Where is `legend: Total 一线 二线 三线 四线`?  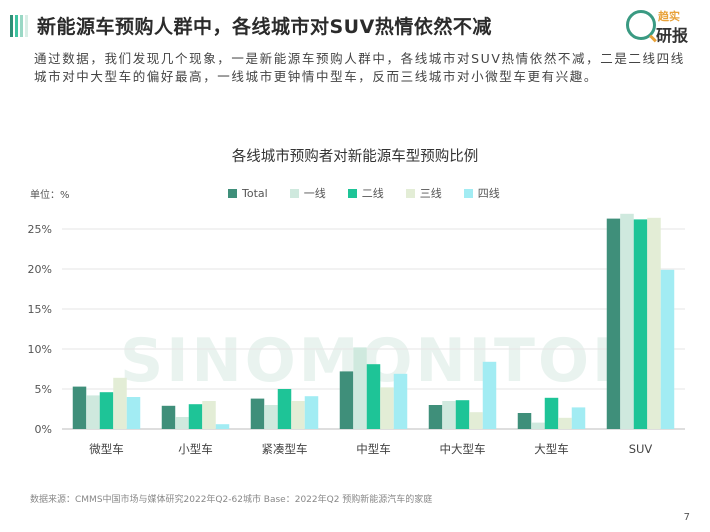 legend: Total 一线 二线 三线 四线 is located at coordinates (364, 193).